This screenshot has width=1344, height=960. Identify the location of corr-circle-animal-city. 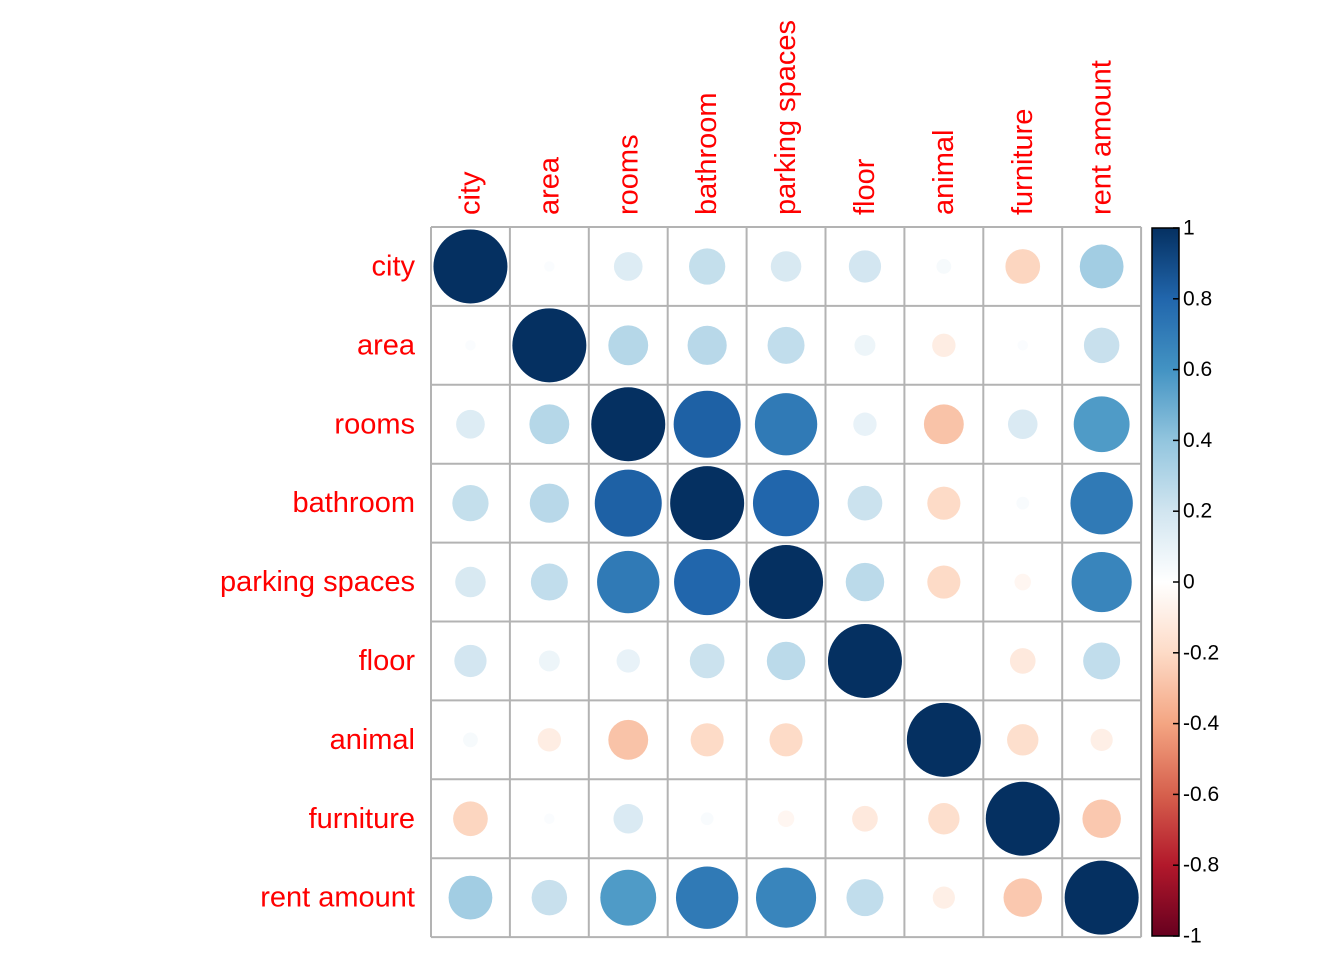
(470, 740).